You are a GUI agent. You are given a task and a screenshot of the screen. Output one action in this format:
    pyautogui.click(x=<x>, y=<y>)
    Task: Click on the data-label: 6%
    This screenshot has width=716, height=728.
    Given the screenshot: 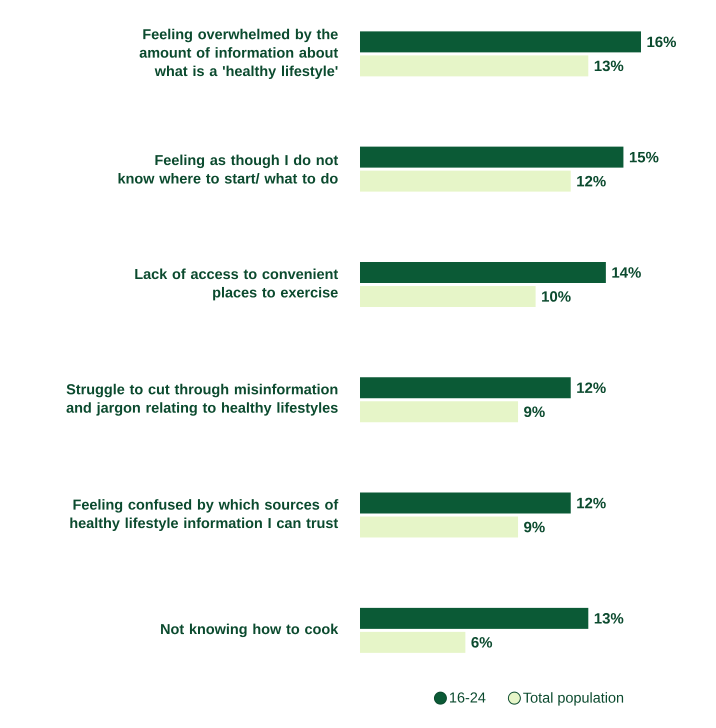 What is the action you would take?
    pyautogui.click(x=481, y=642)
    